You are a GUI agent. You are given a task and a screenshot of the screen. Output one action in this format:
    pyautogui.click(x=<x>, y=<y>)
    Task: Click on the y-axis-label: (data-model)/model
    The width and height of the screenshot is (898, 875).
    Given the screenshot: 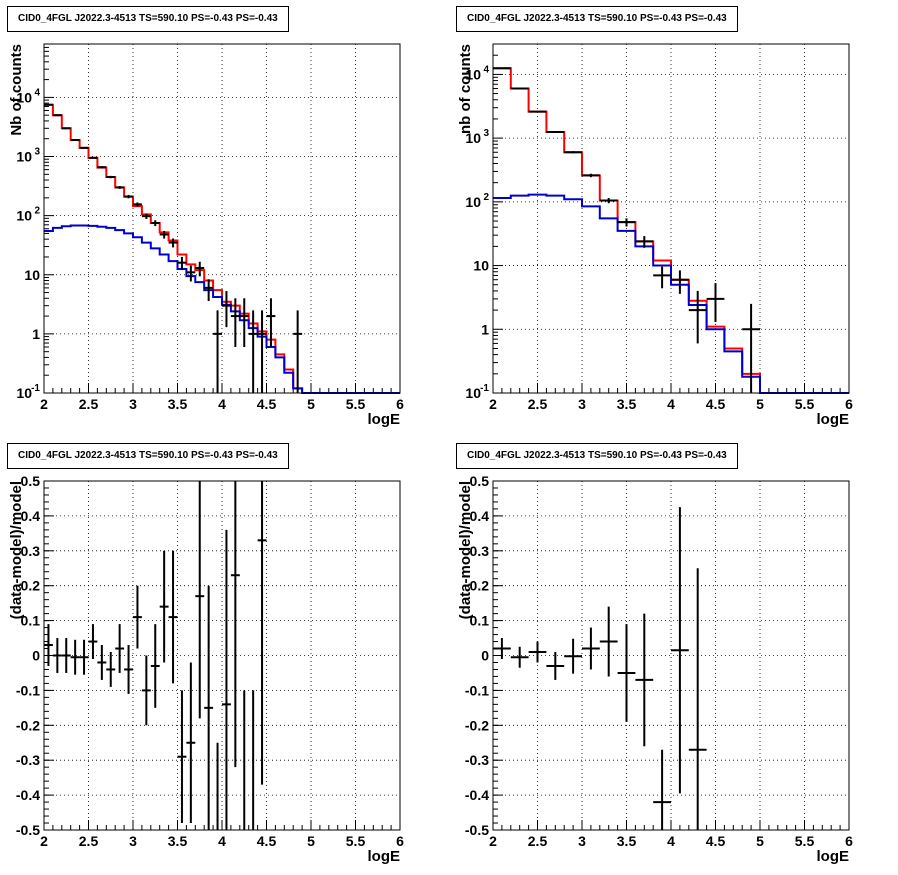 What is the action you would take?
    pyautogui.click(x=16, y=550)
    